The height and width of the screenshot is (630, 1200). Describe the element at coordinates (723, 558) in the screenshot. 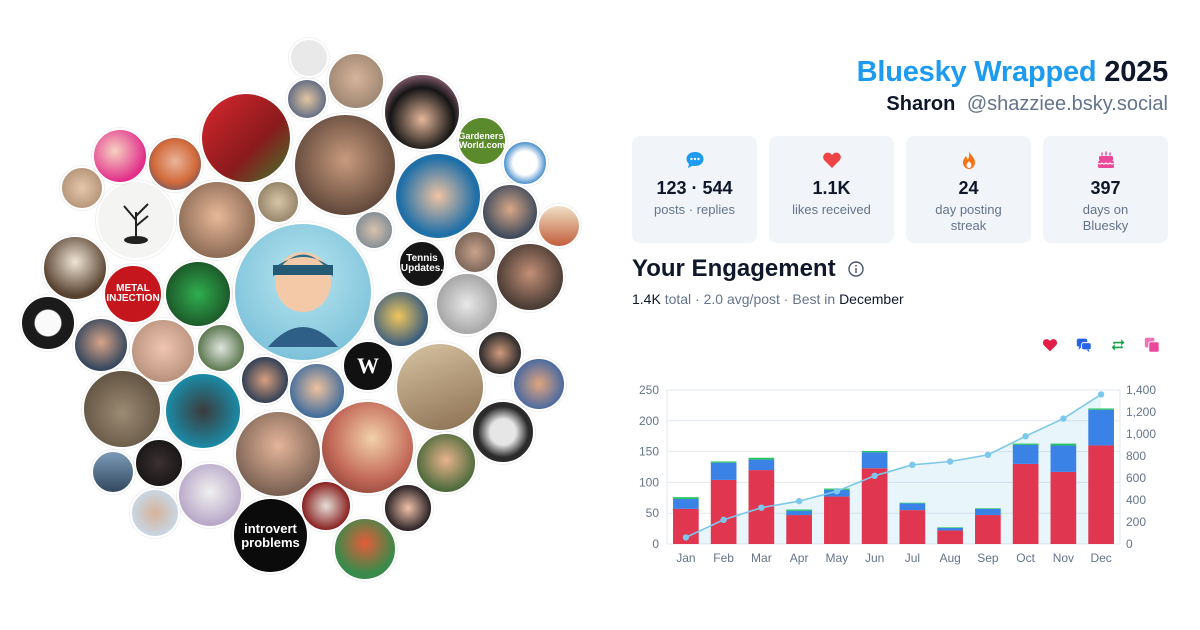

I see `x-tick-label: Feb` at that location.